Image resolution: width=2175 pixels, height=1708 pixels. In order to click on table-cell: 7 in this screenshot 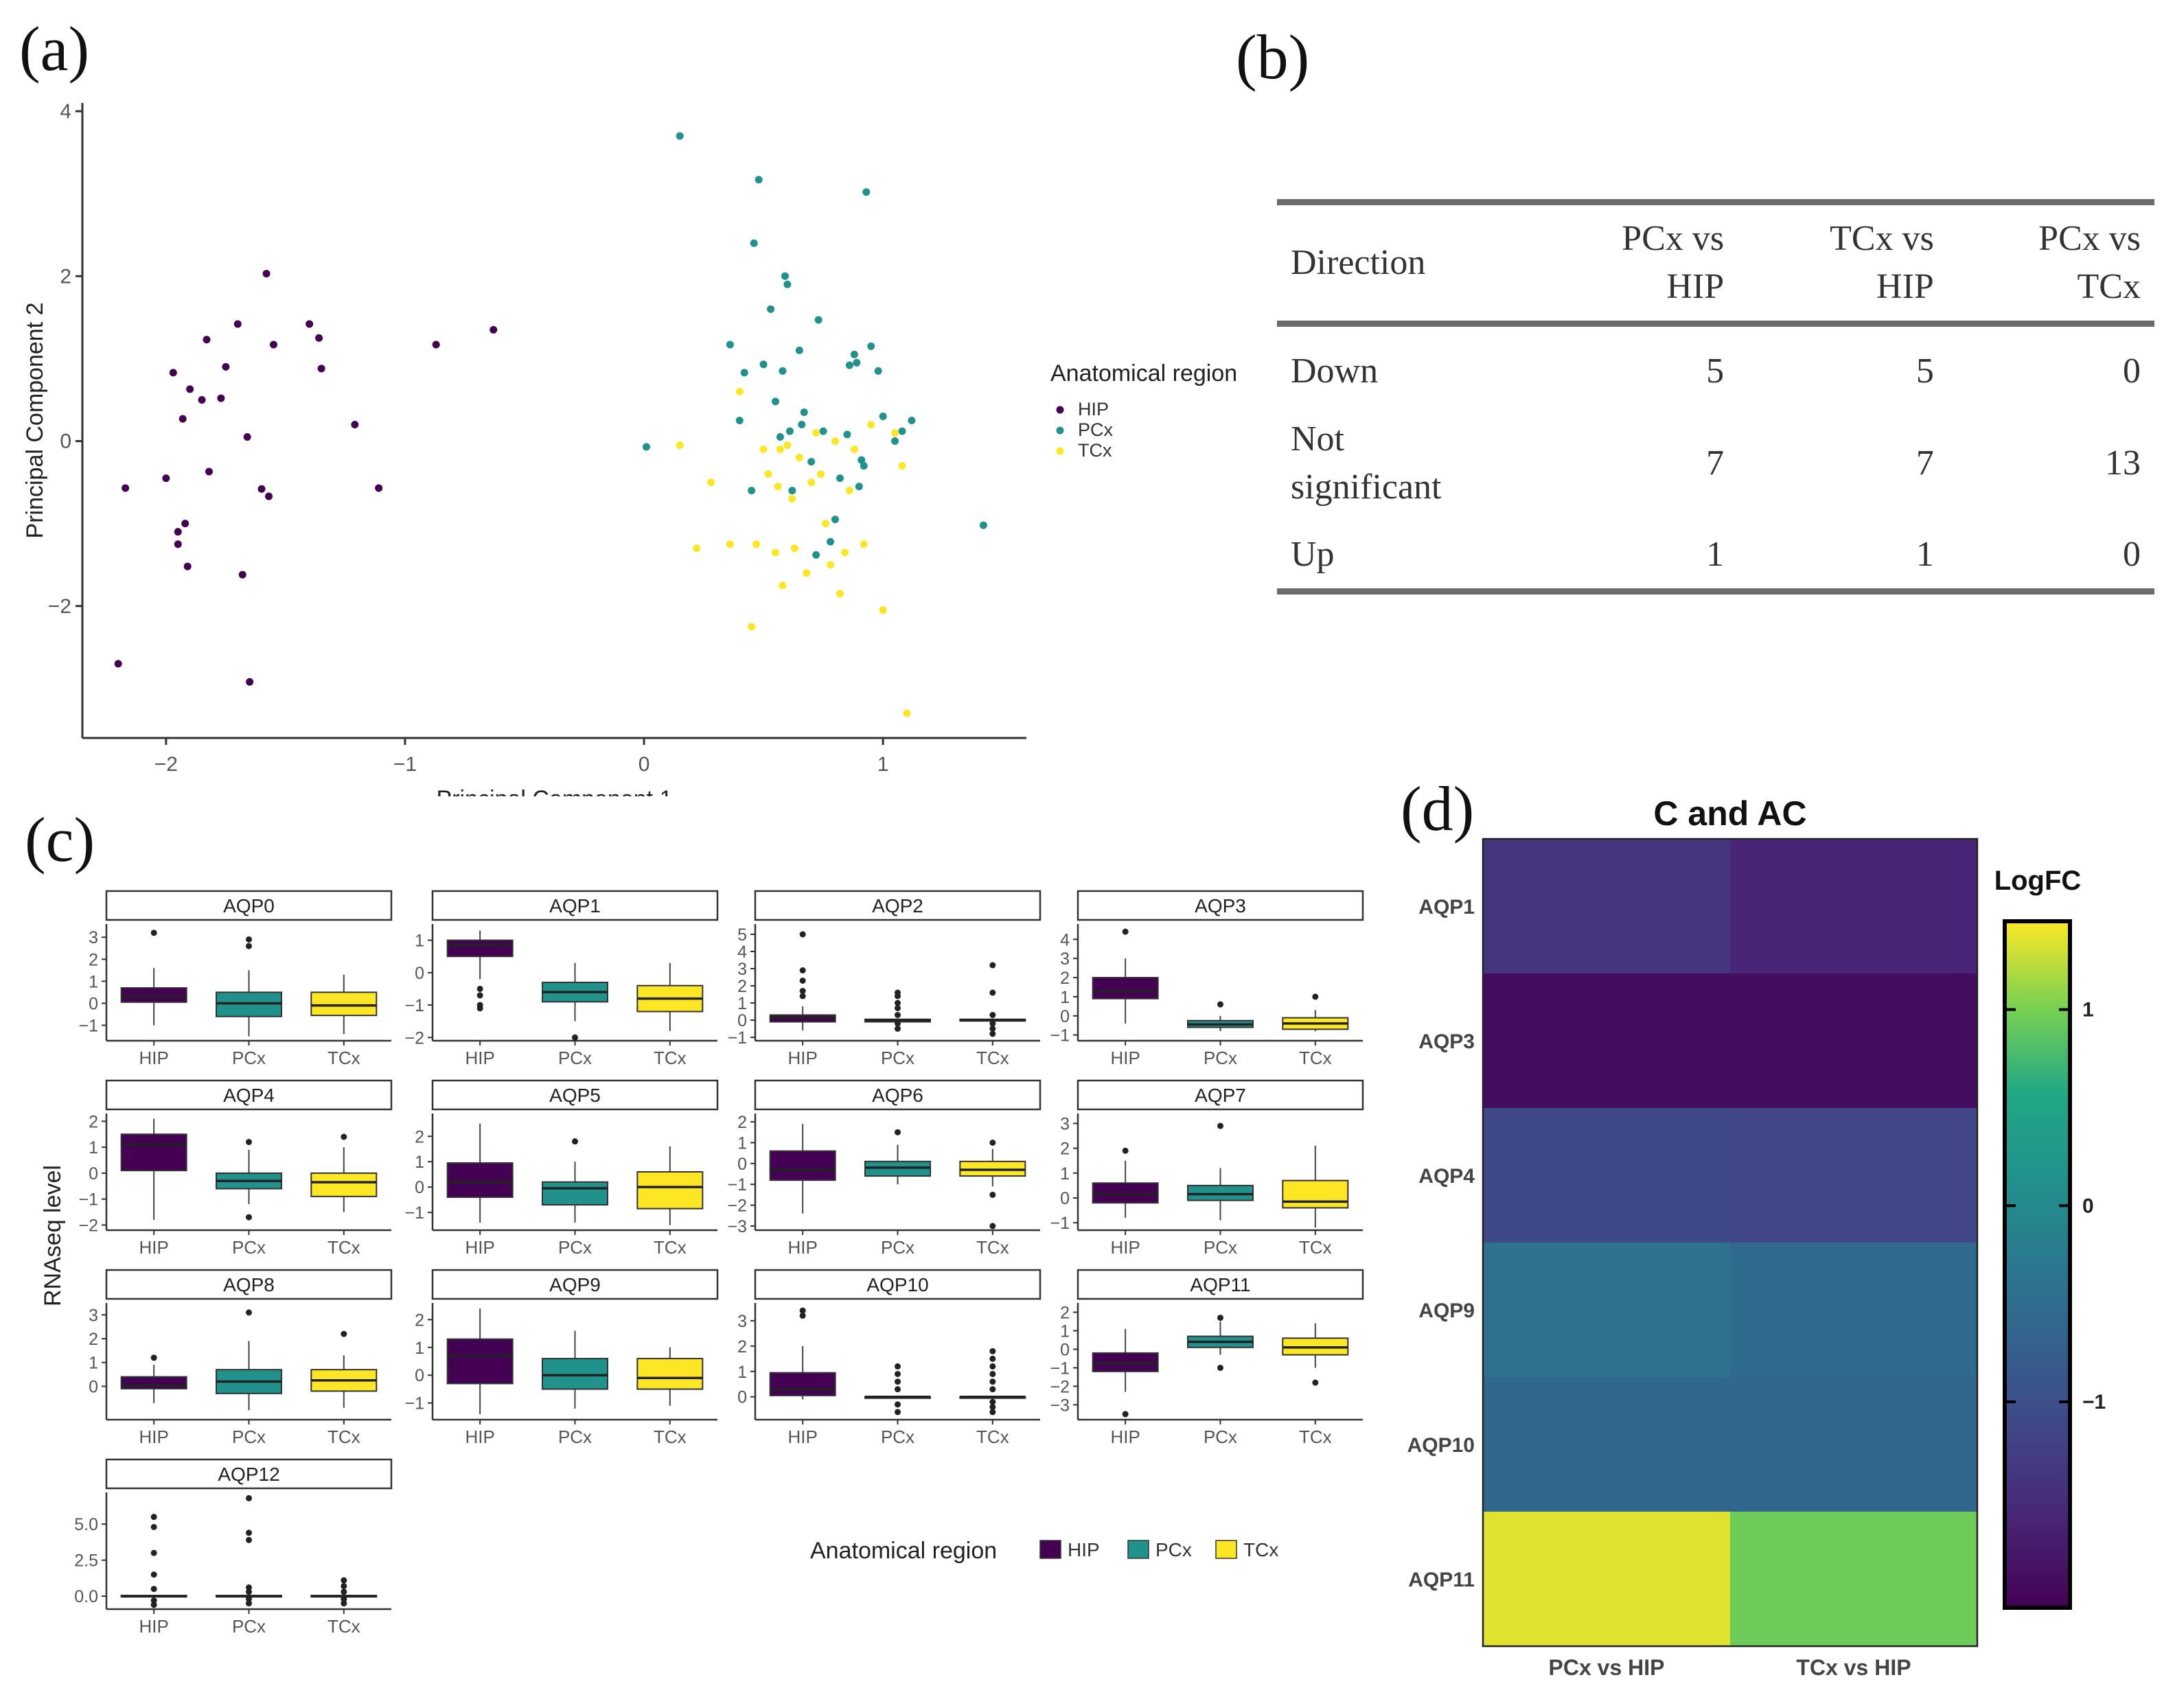, I will do `click(1925, 463)`.